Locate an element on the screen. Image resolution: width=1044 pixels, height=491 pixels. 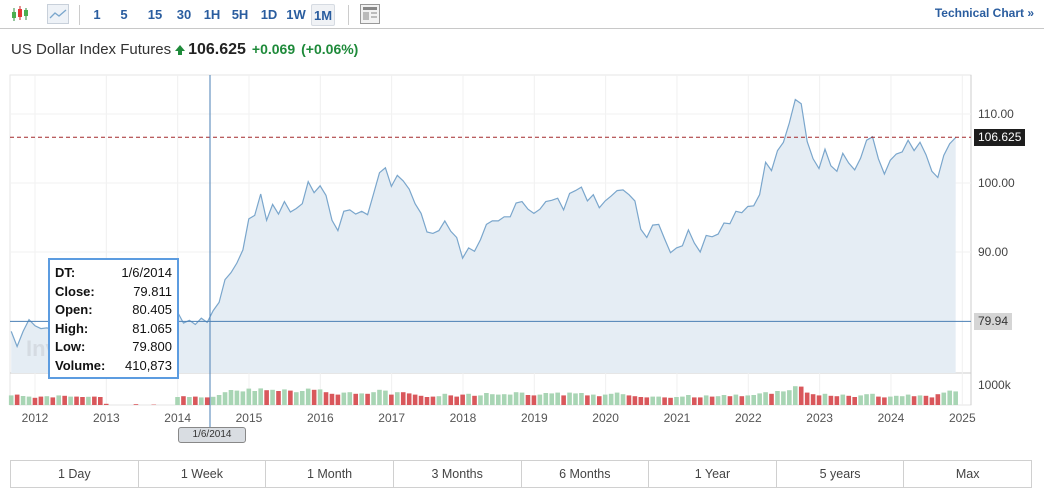
interval-5H: 5H is located at coordinates (240, 14).